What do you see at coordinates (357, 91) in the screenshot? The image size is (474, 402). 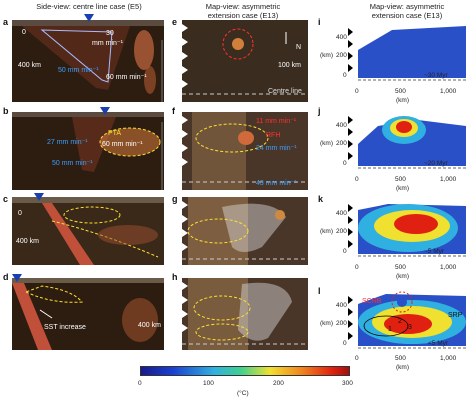 I see `panel-i-xtick-0: 0` at bounding box center [357, 91].